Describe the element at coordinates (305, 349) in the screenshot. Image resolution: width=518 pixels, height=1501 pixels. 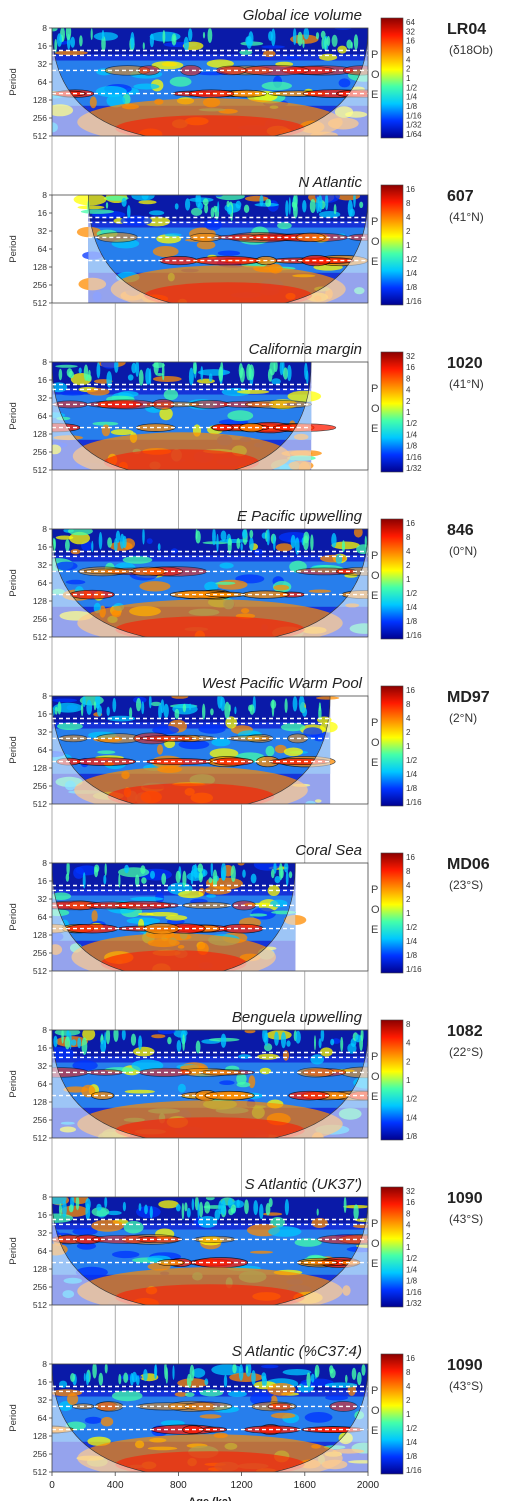
I see `panel-title: California margin` at that location.